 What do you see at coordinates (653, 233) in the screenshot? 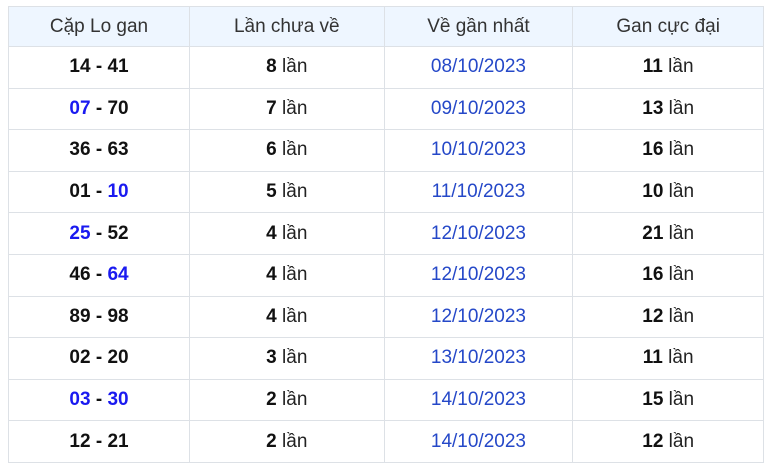
I see `max-value: 21` at bounding box center [653, 233].